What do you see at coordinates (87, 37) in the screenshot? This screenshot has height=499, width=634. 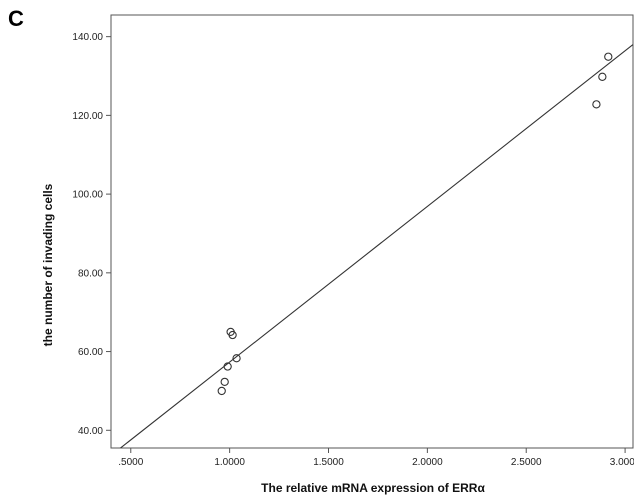 I see `y-tick-label: 140.00` at bounding box center [87, 37].